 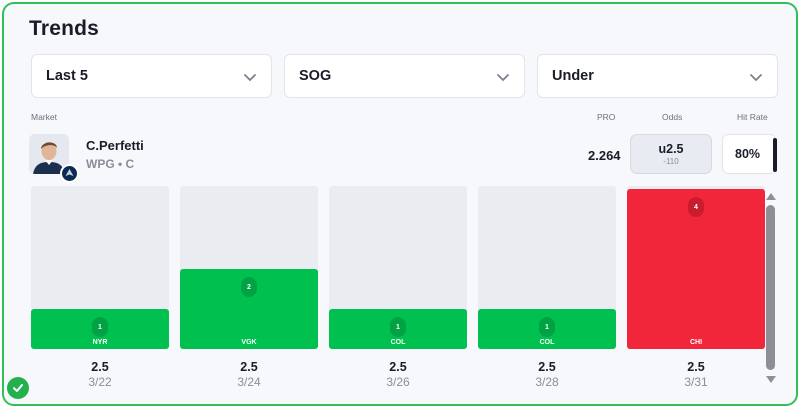 I want to click on hit-rate-header: Hit Rate, so click(x=752, y=117).